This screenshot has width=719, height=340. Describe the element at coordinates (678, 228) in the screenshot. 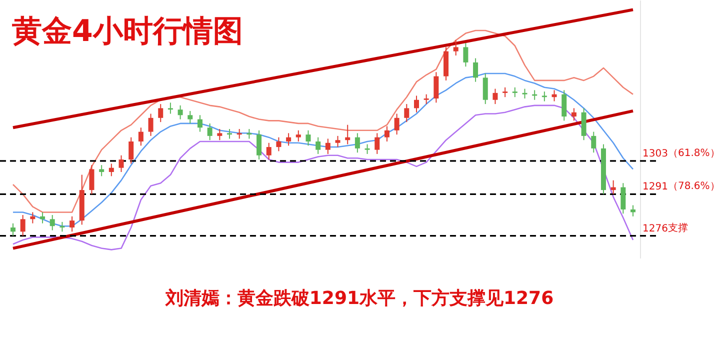

I see `text: 支撑` at that location.